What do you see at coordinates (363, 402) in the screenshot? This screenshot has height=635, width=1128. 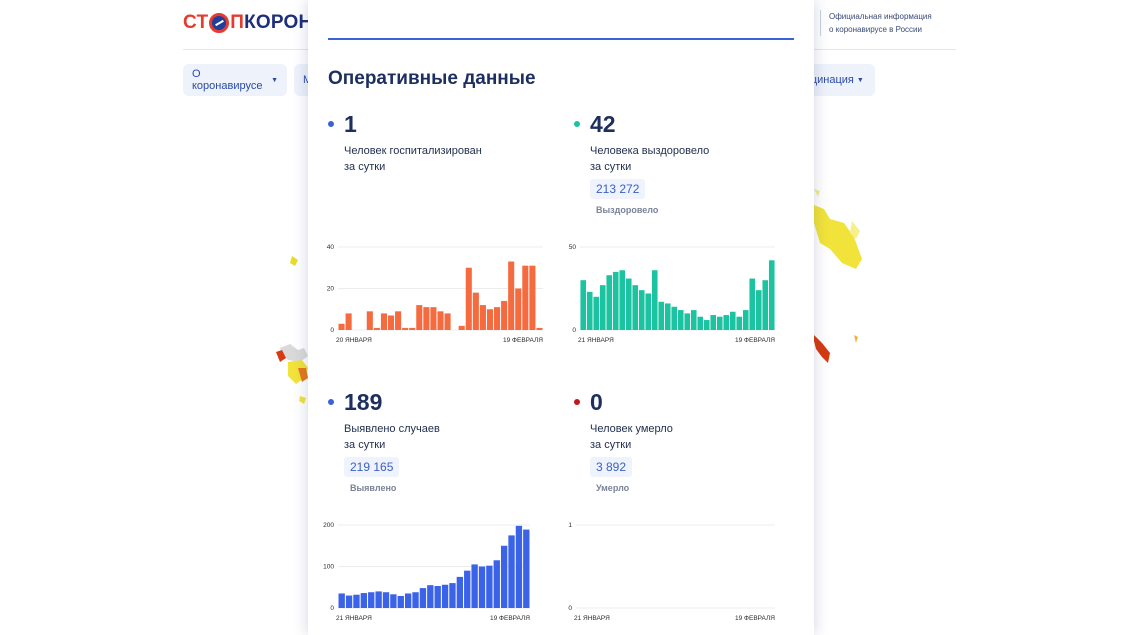 I see `stat-cases-value: 189` at bounding box center [363, 402].